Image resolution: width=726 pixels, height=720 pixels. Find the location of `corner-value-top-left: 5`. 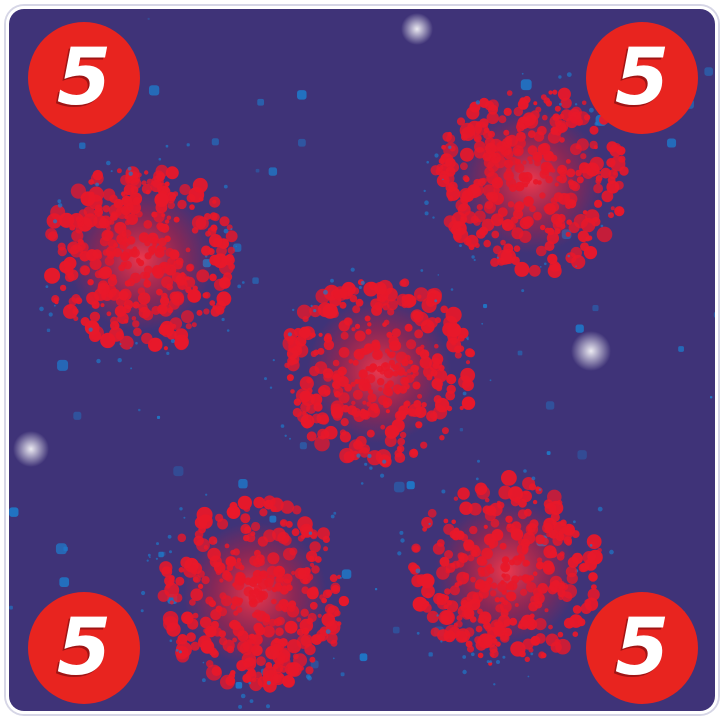

corner-value-top-left: 5 is located at coordinates (84, 78).